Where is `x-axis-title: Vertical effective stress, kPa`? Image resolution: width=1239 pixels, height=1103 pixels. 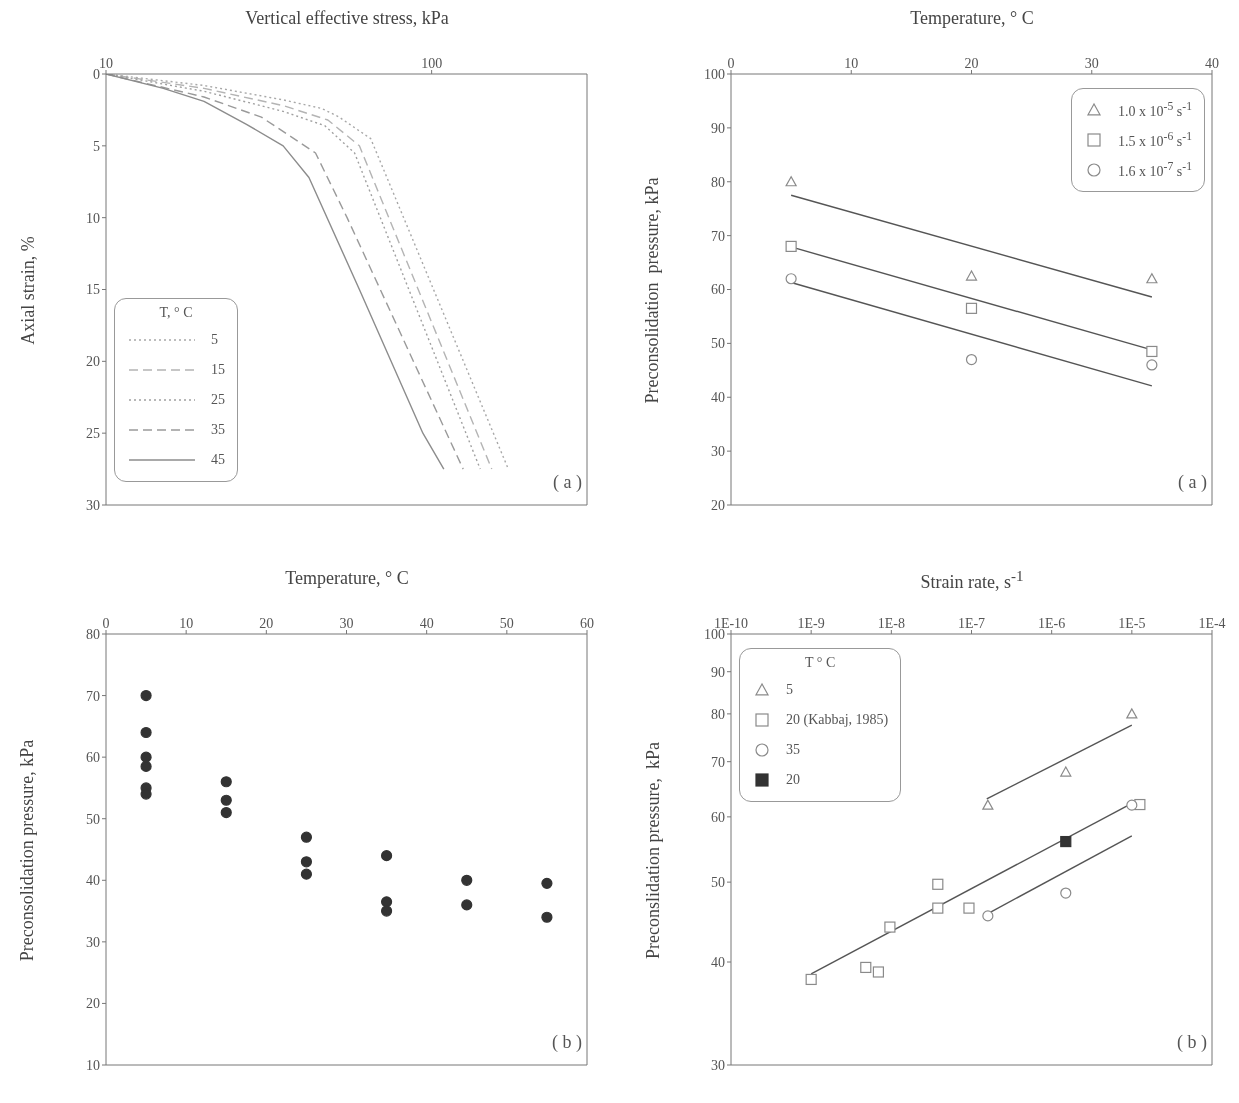 x-axis-title: Vertical effective stress, kPa is located at coordinates (347, 18).